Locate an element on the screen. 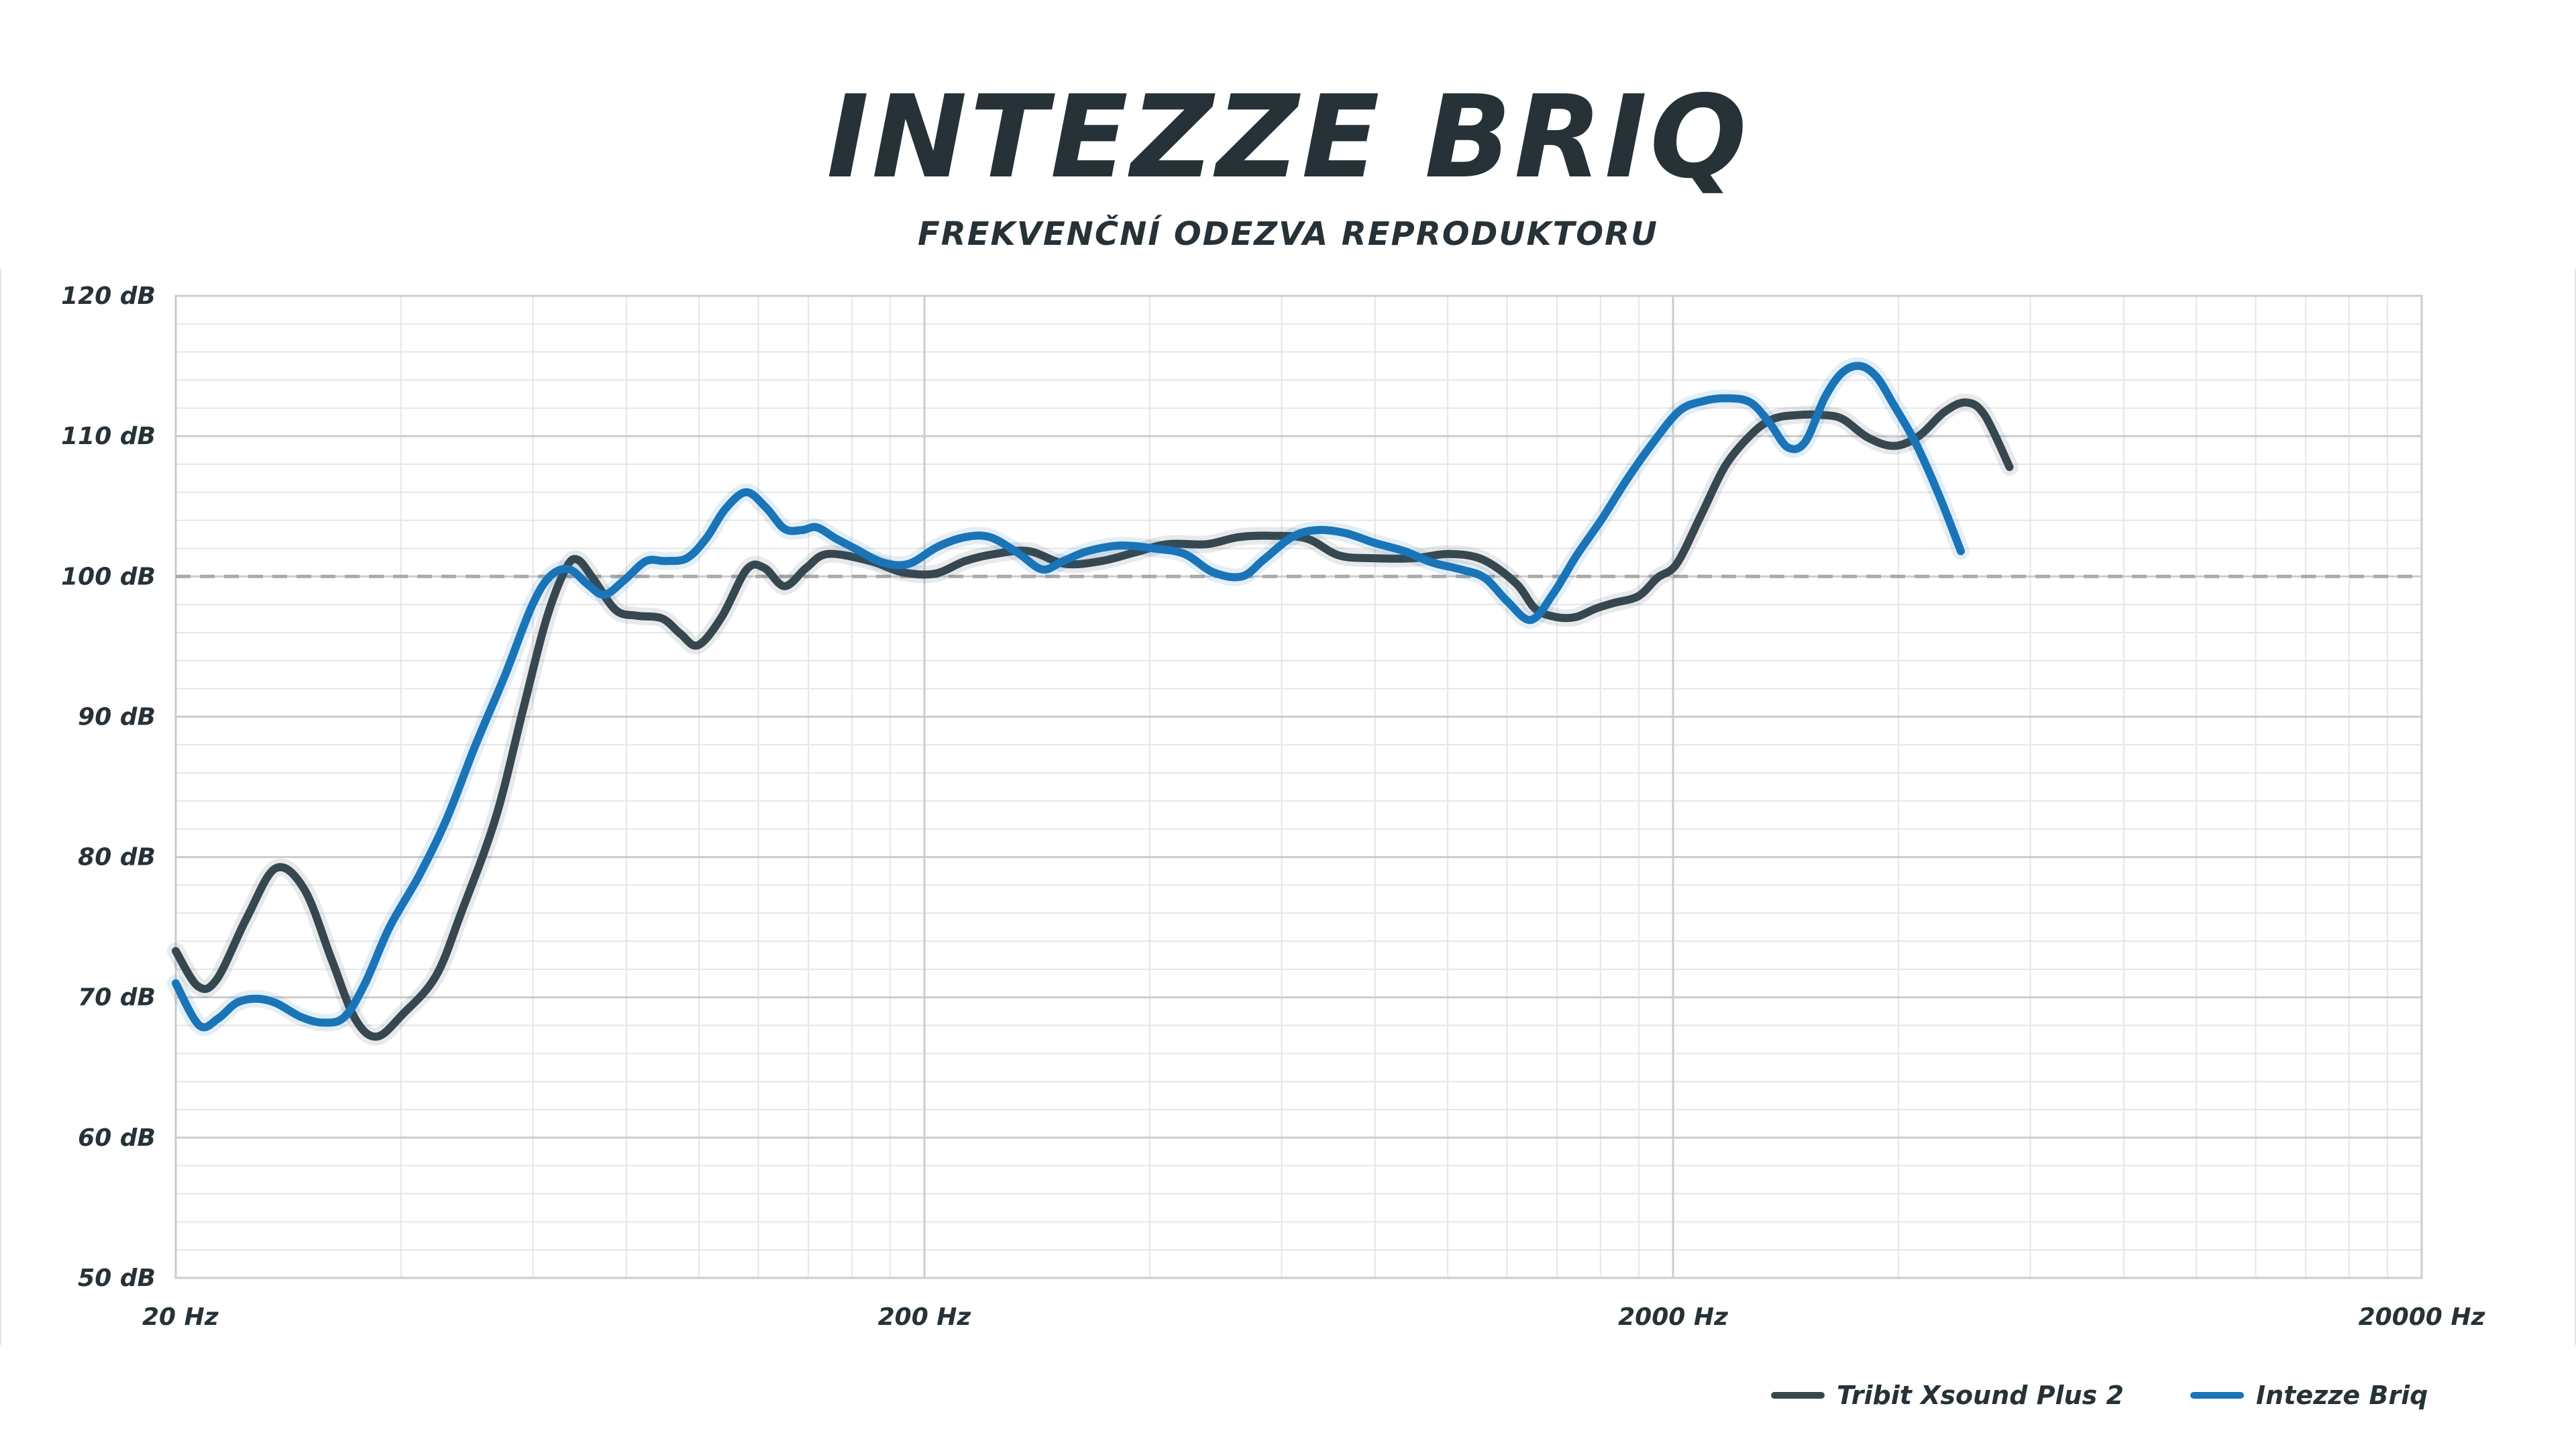 The image size is (2576, 1449). y-tick-label: 70 dB is located at coordinates (117, 998).